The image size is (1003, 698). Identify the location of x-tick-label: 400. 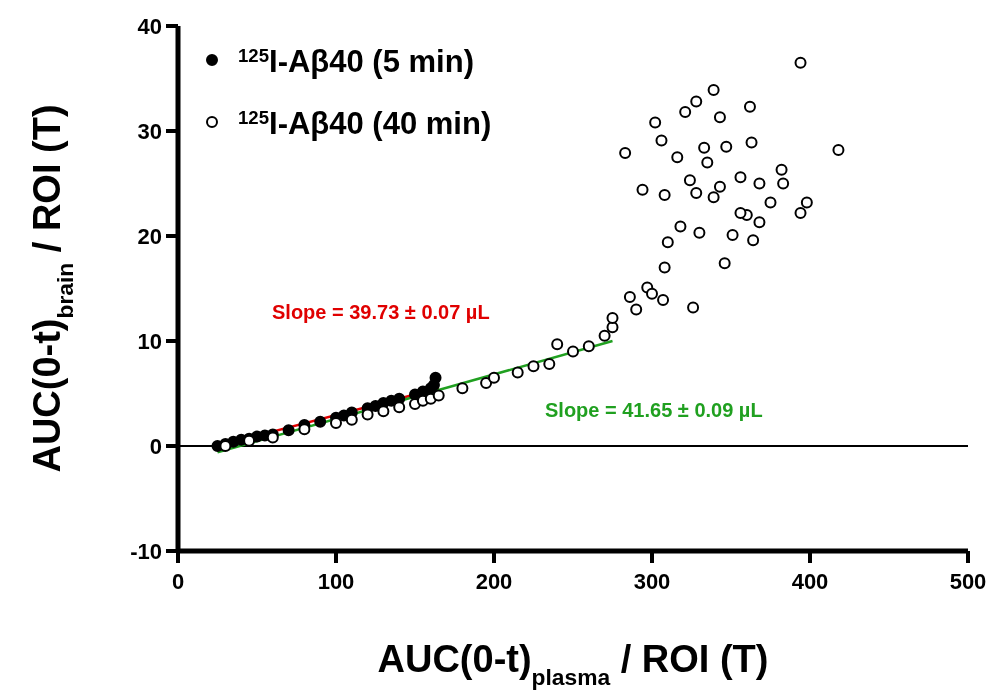
(810, 581).